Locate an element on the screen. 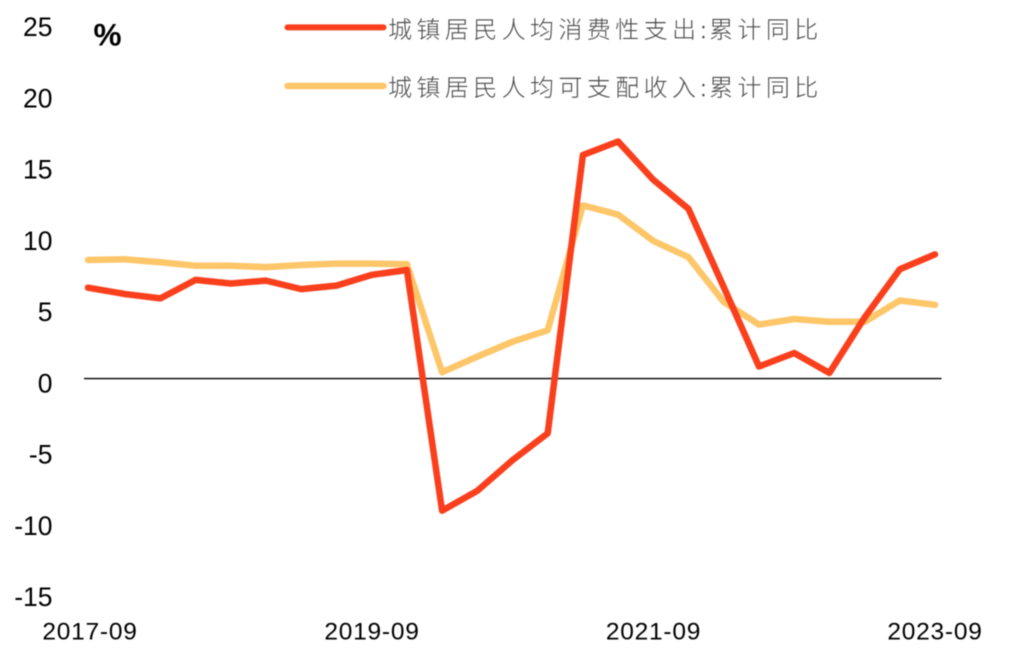 The image size is (1010, 656). svg-text: -15 is located at coordinates (33, 597).